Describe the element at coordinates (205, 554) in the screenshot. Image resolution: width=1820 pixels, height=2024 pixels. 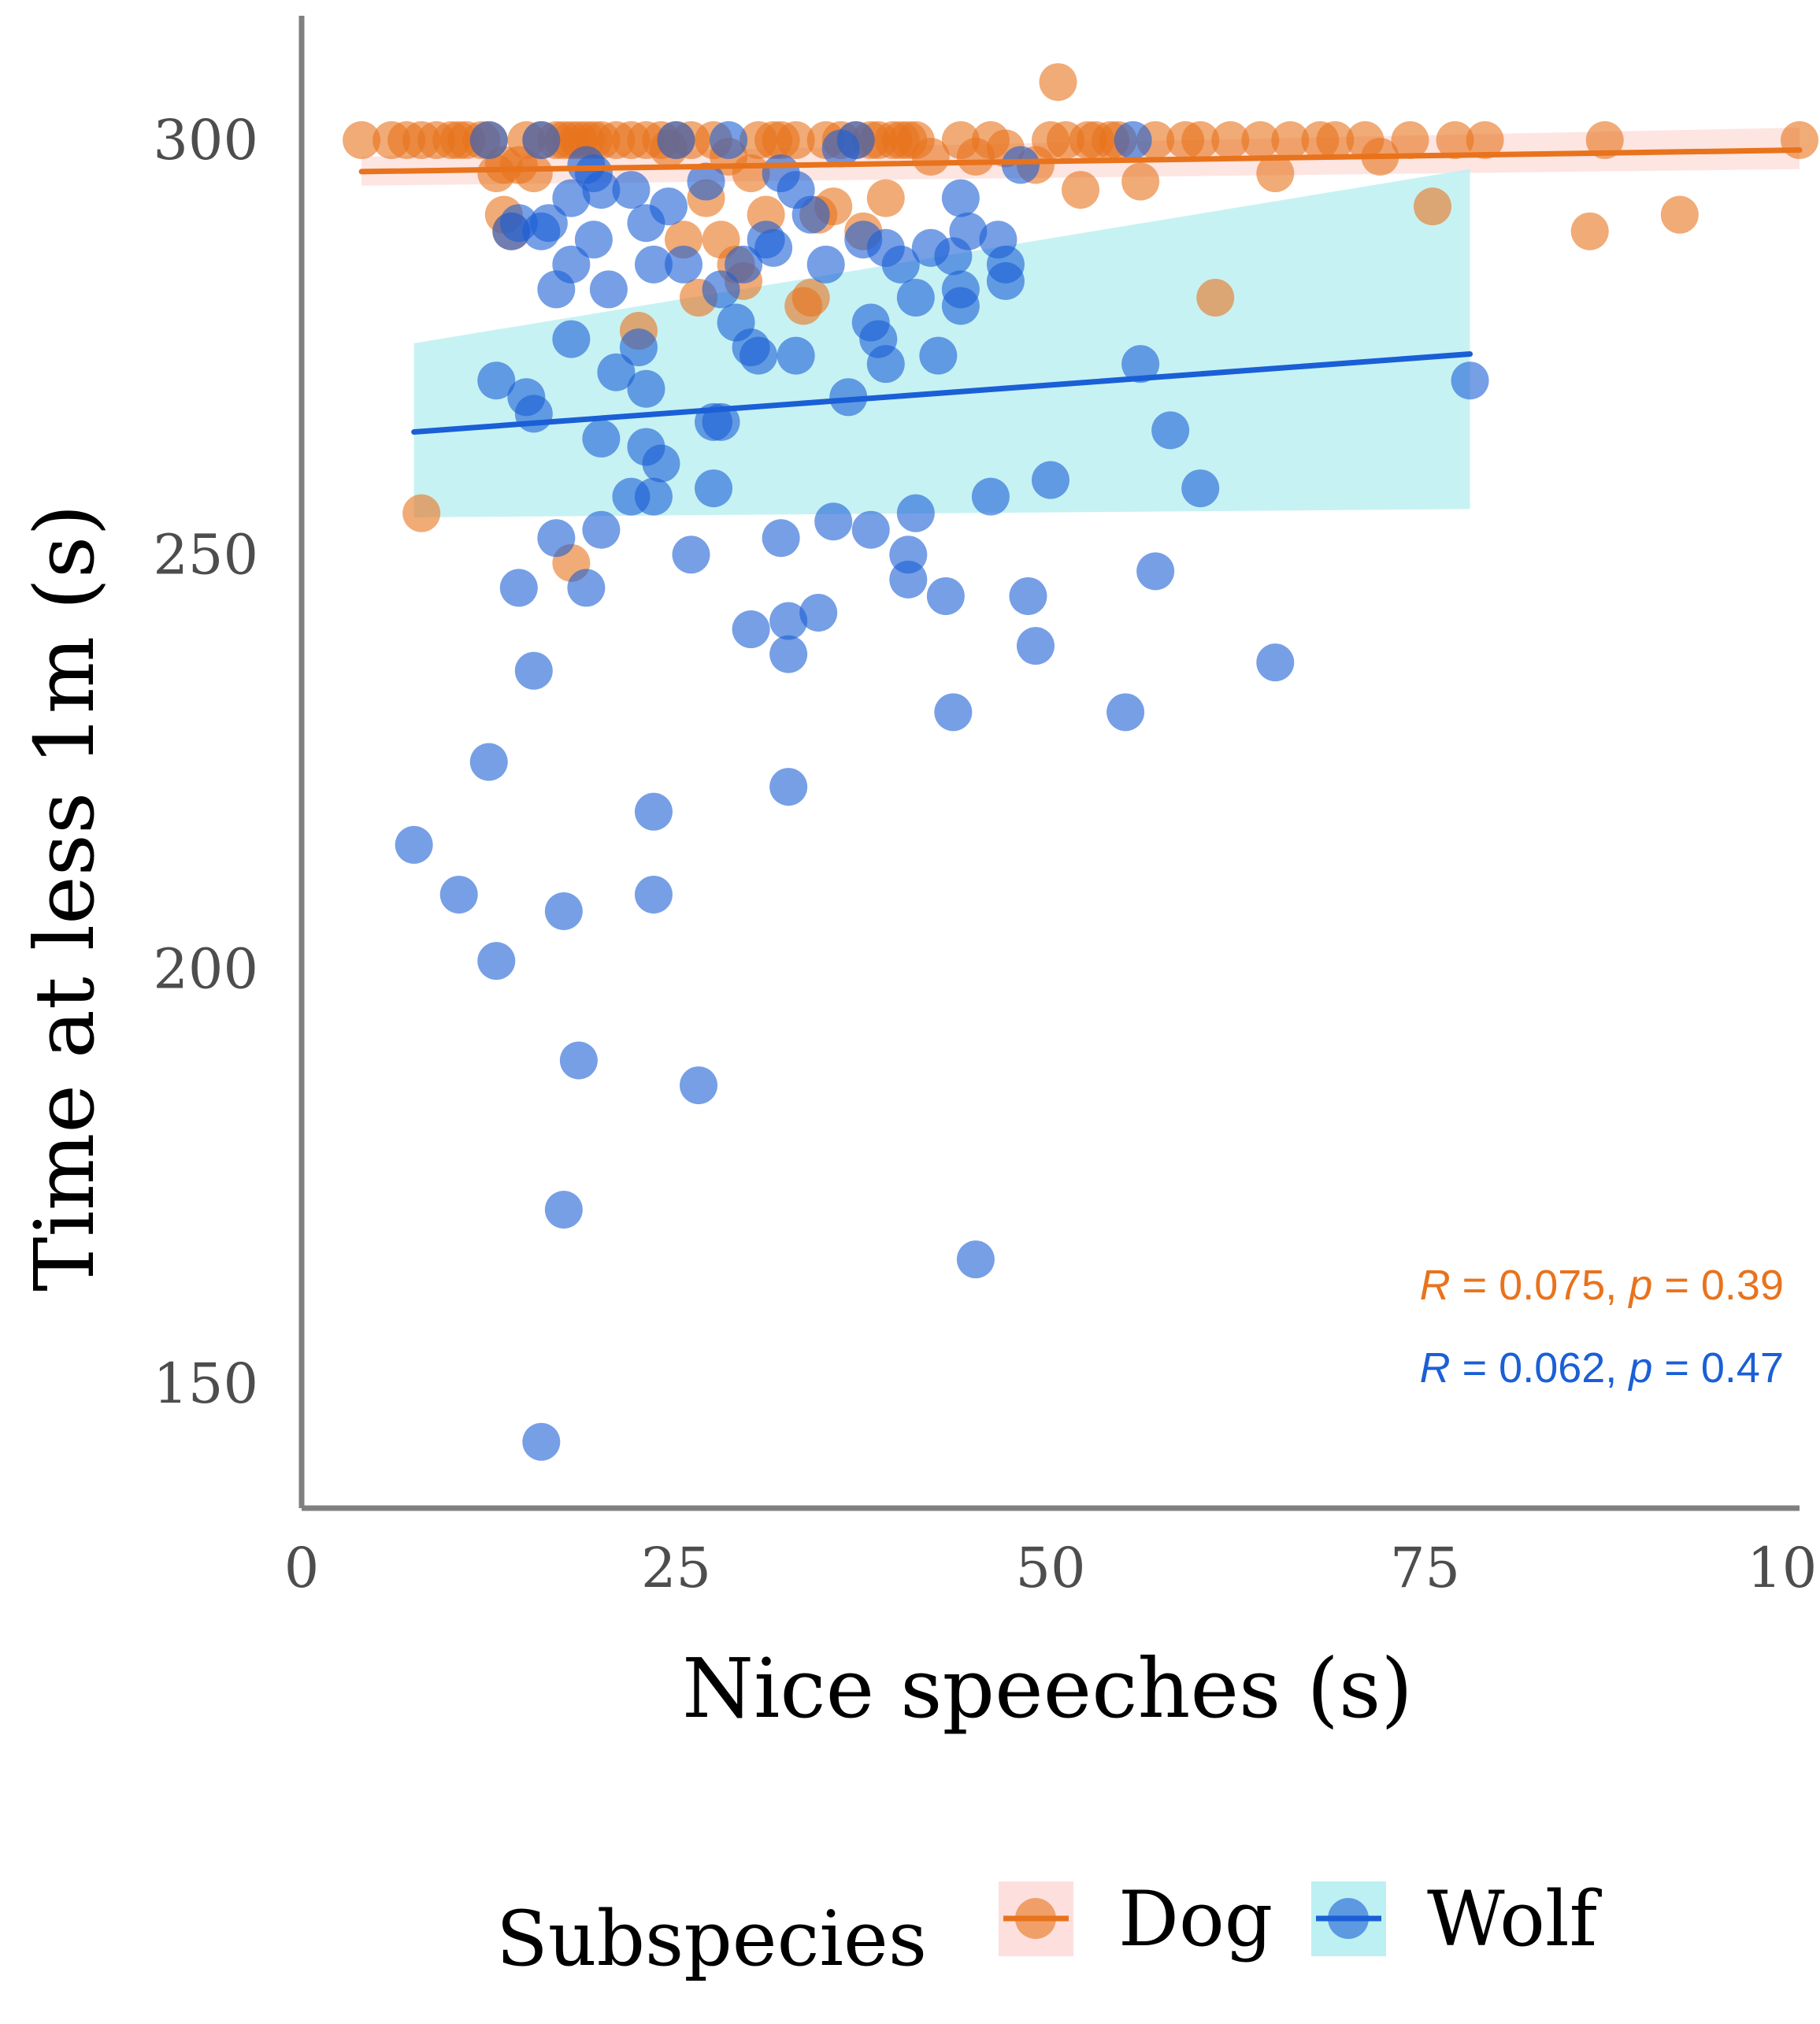
I see `y-tick-label-250: 250` at that location.